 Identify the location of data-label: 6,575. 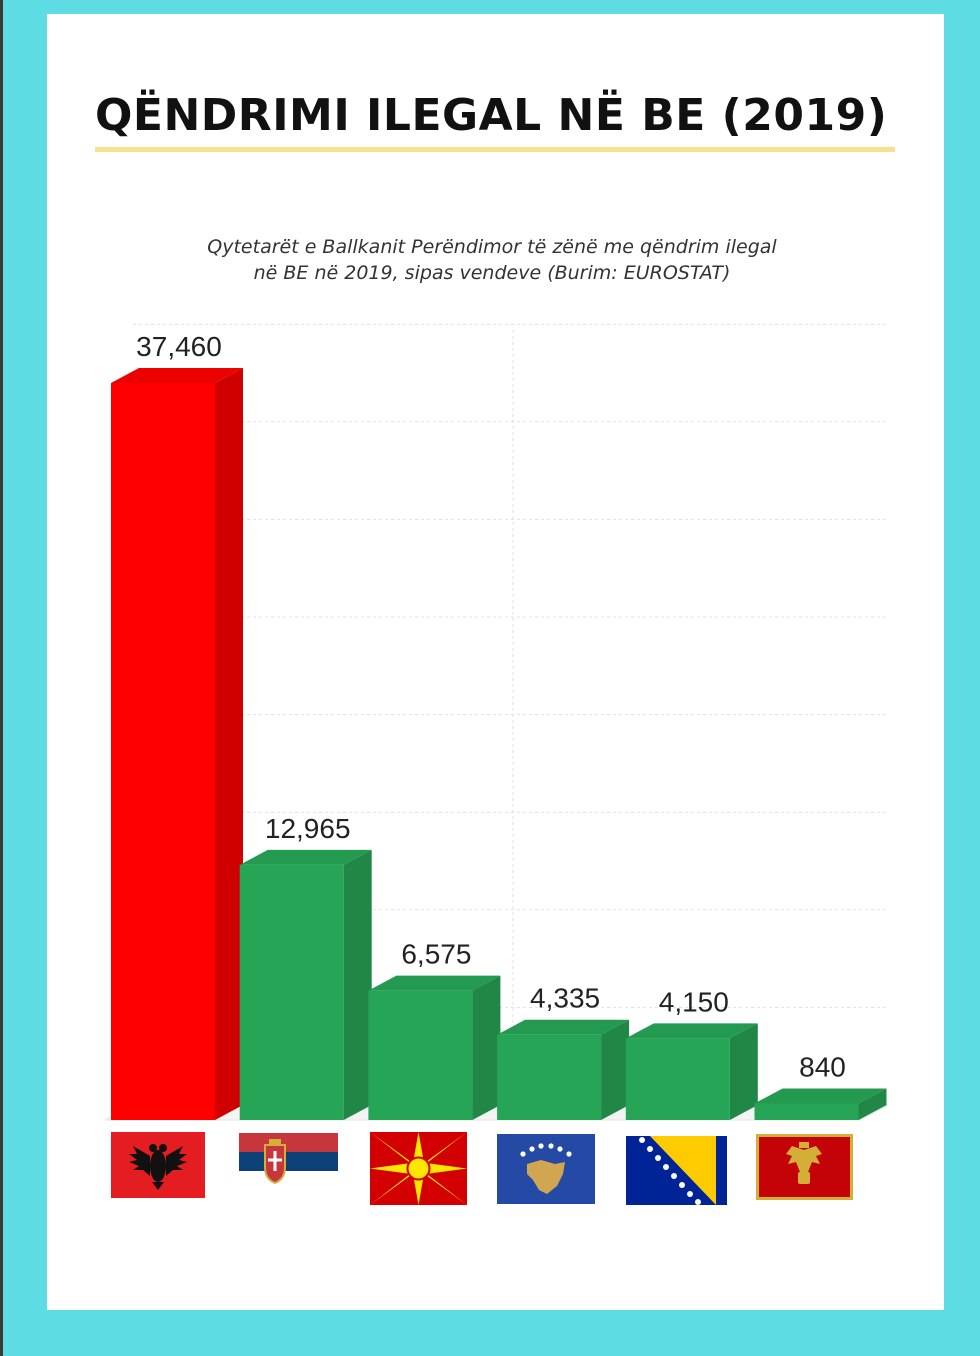
(436, 954).